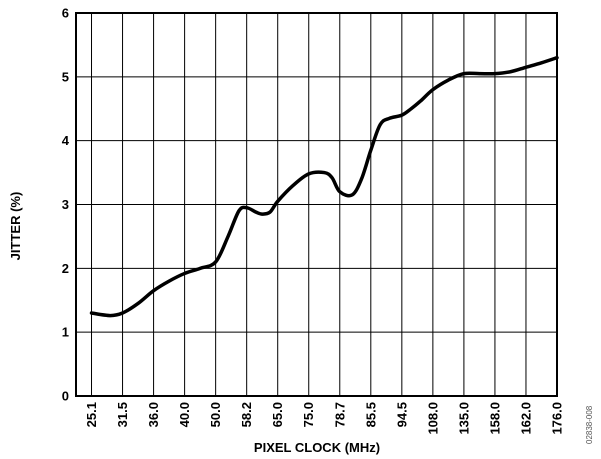  I want to click on figure-id: 02838-008, so click(589, 424).